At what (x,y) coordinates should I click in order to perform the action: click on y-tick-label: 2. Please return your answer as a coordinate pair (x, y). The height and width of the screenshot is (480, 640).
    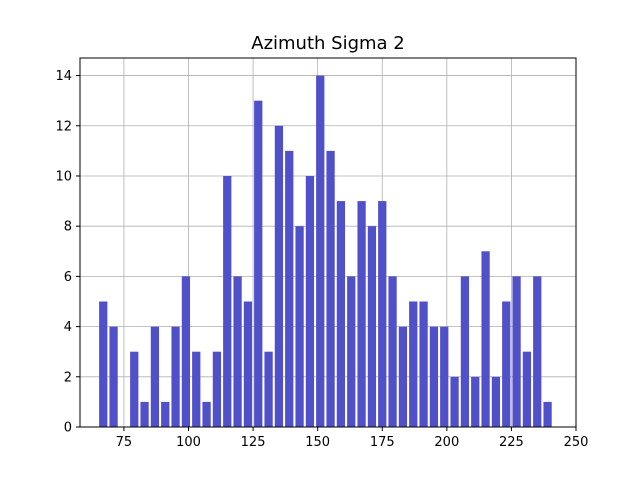
    Looking at the image, I should click on (68, 377).